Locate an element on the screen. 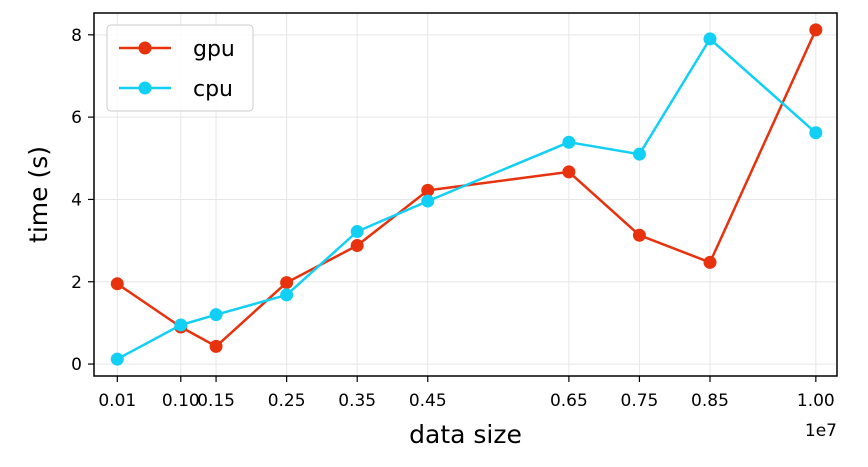 This screenshot has height=467, width=868. legend-item-gpu: gpu is located at coordinates (177, 49).